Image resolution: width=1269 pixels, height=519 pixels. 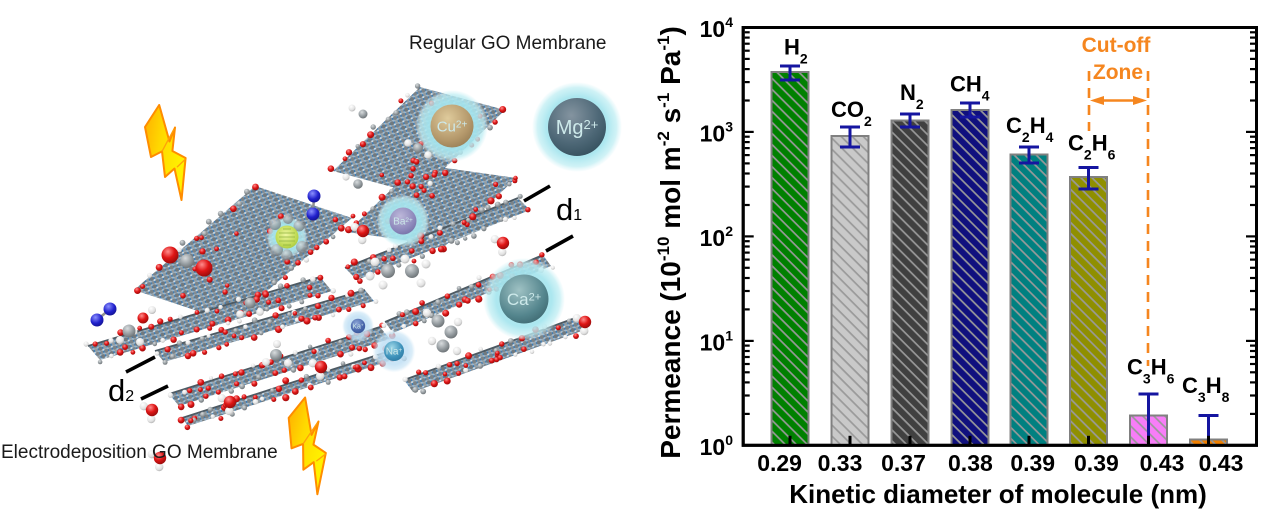 What do you see at coordinates (903, 463) in the screenshot?
I see `svg-text: 0.37` at bounding box center [903, 463].